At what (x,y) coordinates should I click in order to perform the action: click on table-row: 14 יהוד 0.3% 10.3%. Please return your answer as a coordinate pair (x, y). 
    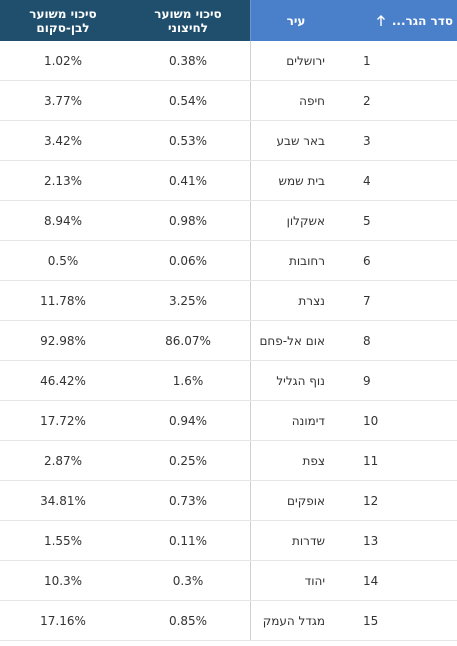
    Looking at the image, I should click on (228, 580).